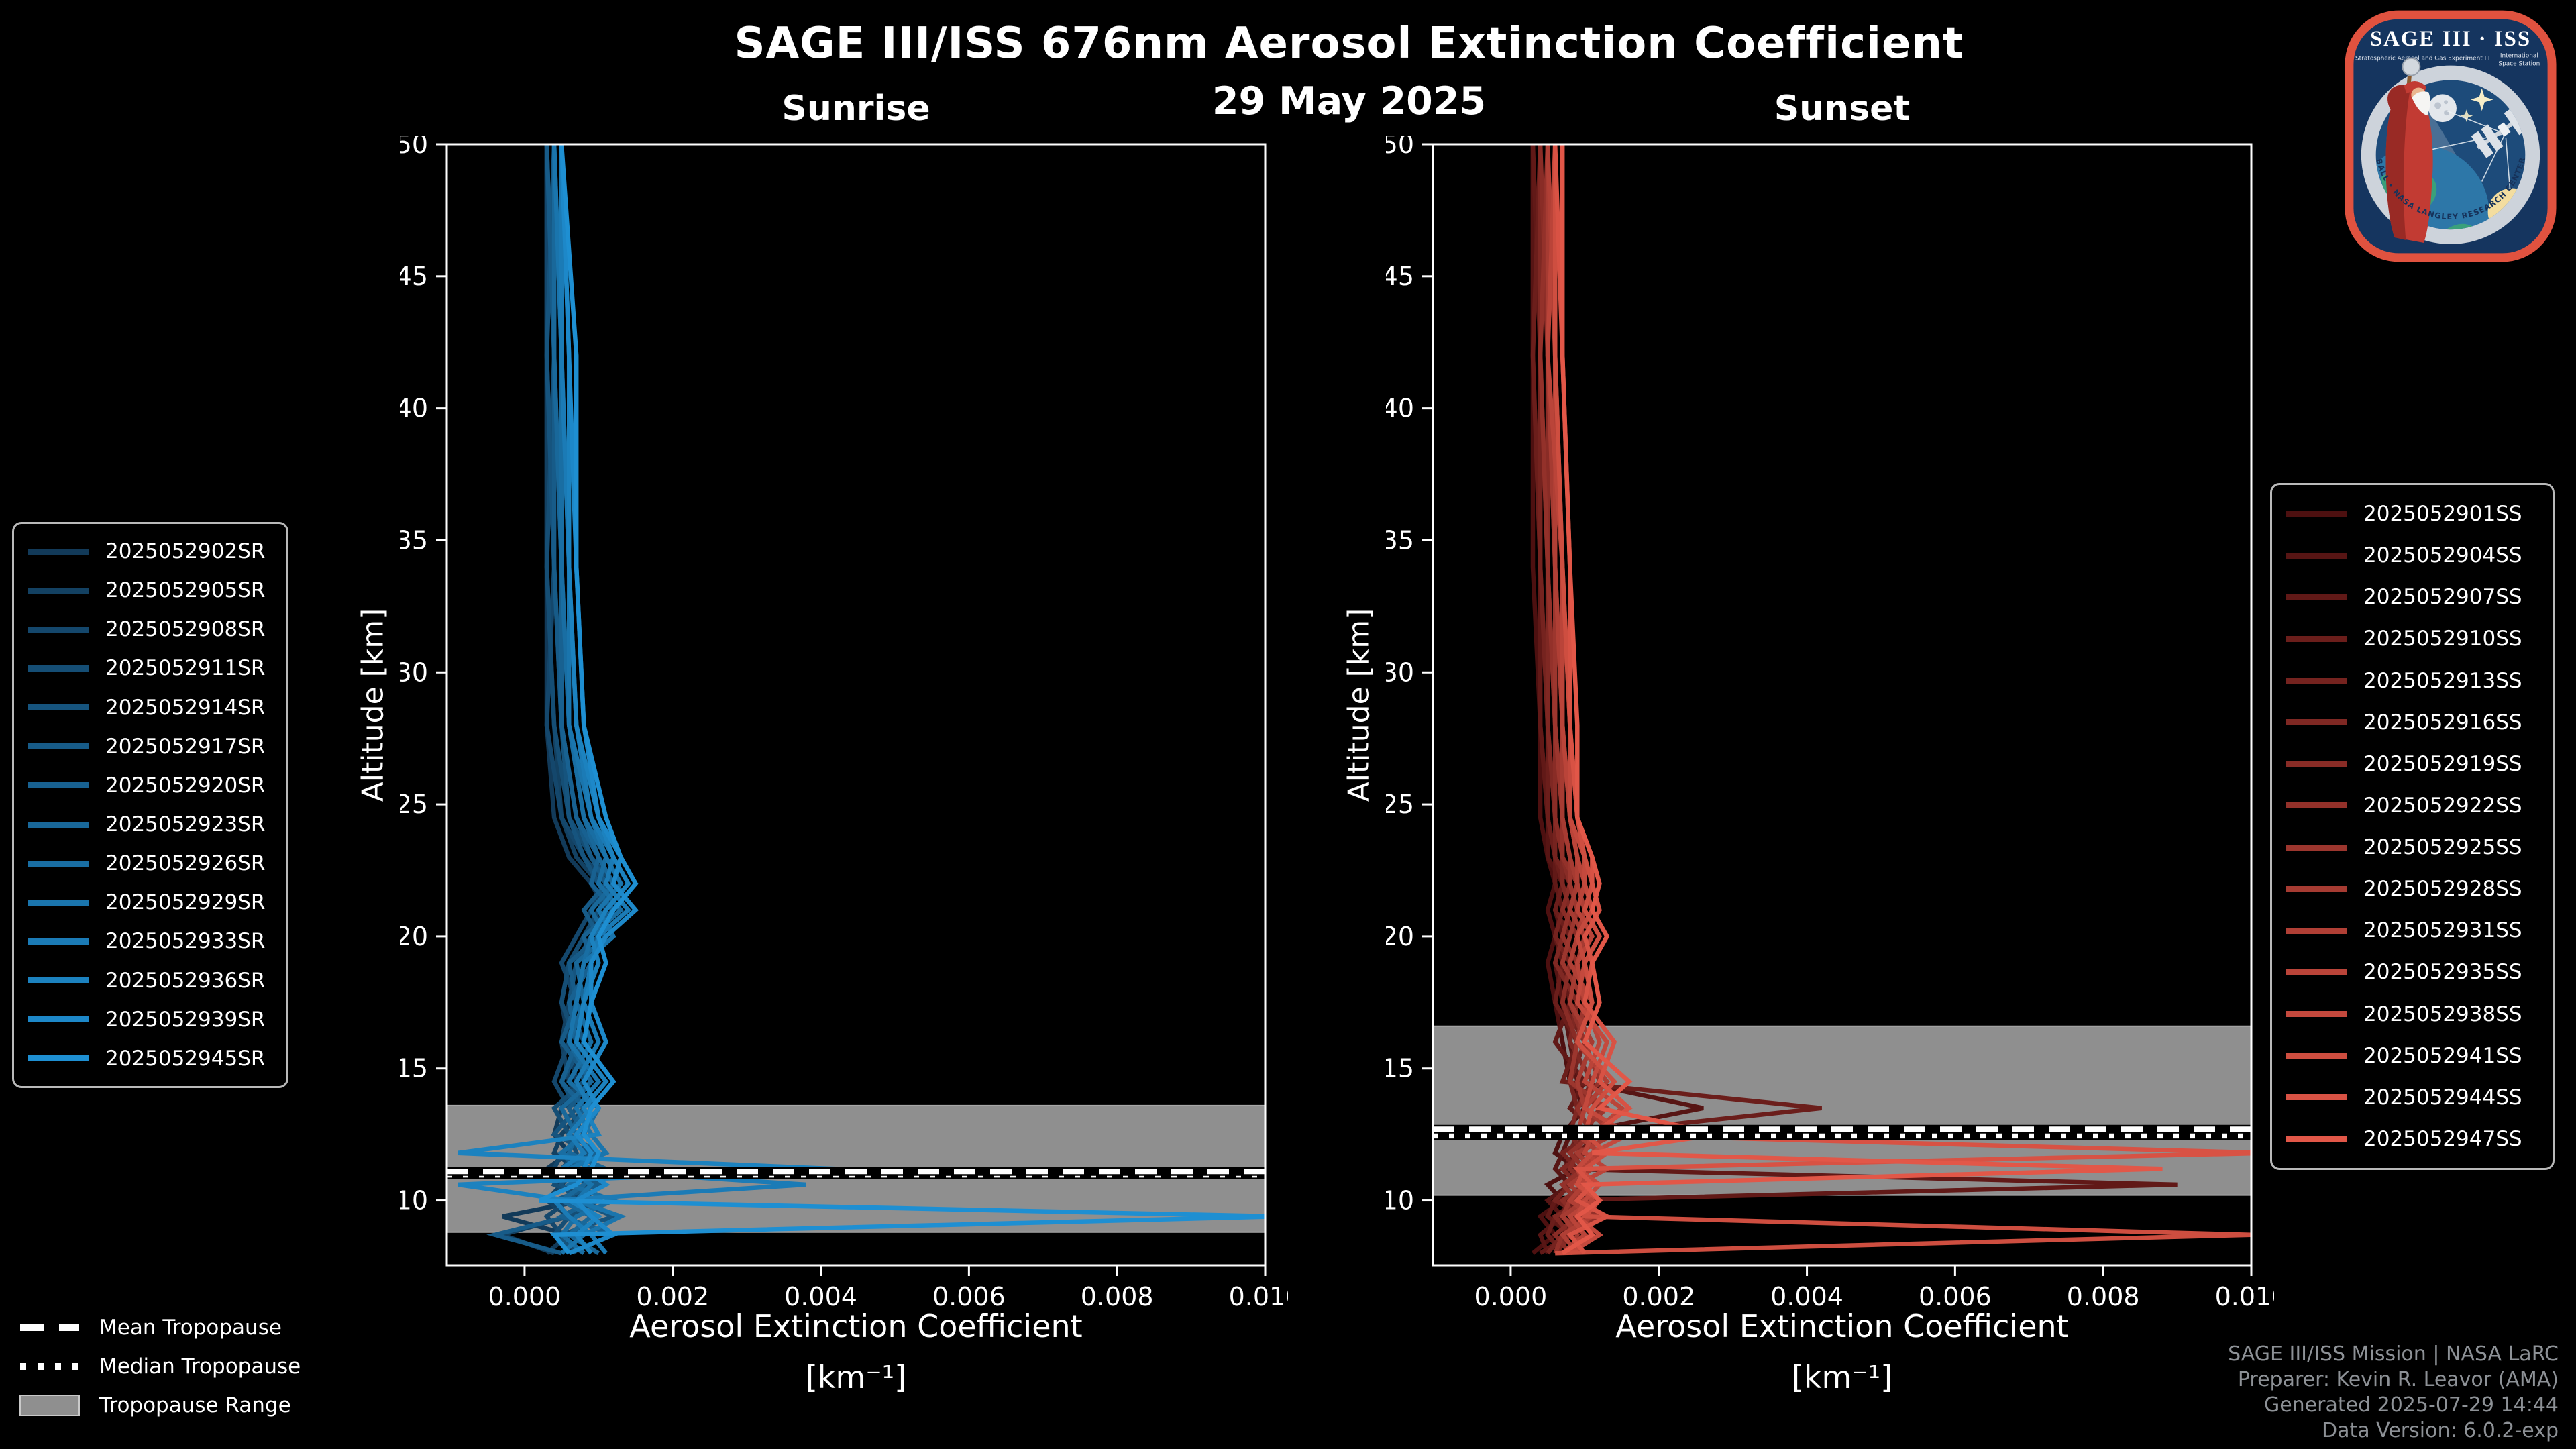 The width and height of the screenshot is (2576, 1449). Describe the element at coordinates (2397, 163) in the screenshot. I see `robe-shadow` at that location.